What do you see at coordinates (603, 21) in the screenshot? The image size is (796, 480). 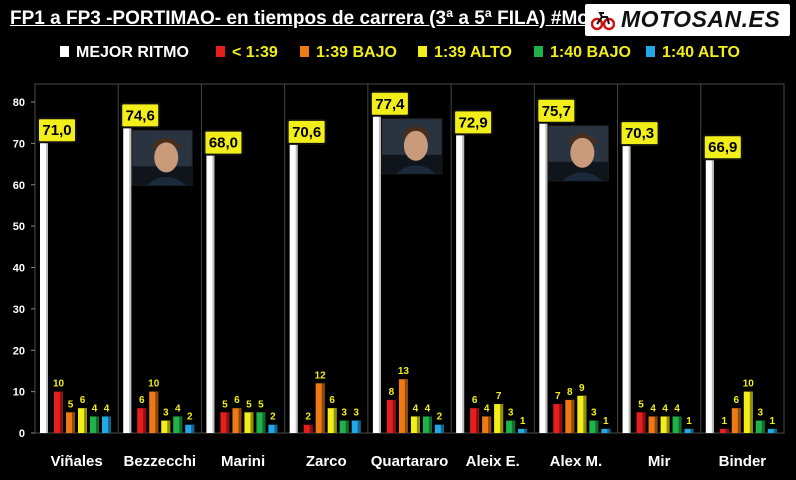 I see `motorcycle-logo-icon` at bounding box center [603, 21].